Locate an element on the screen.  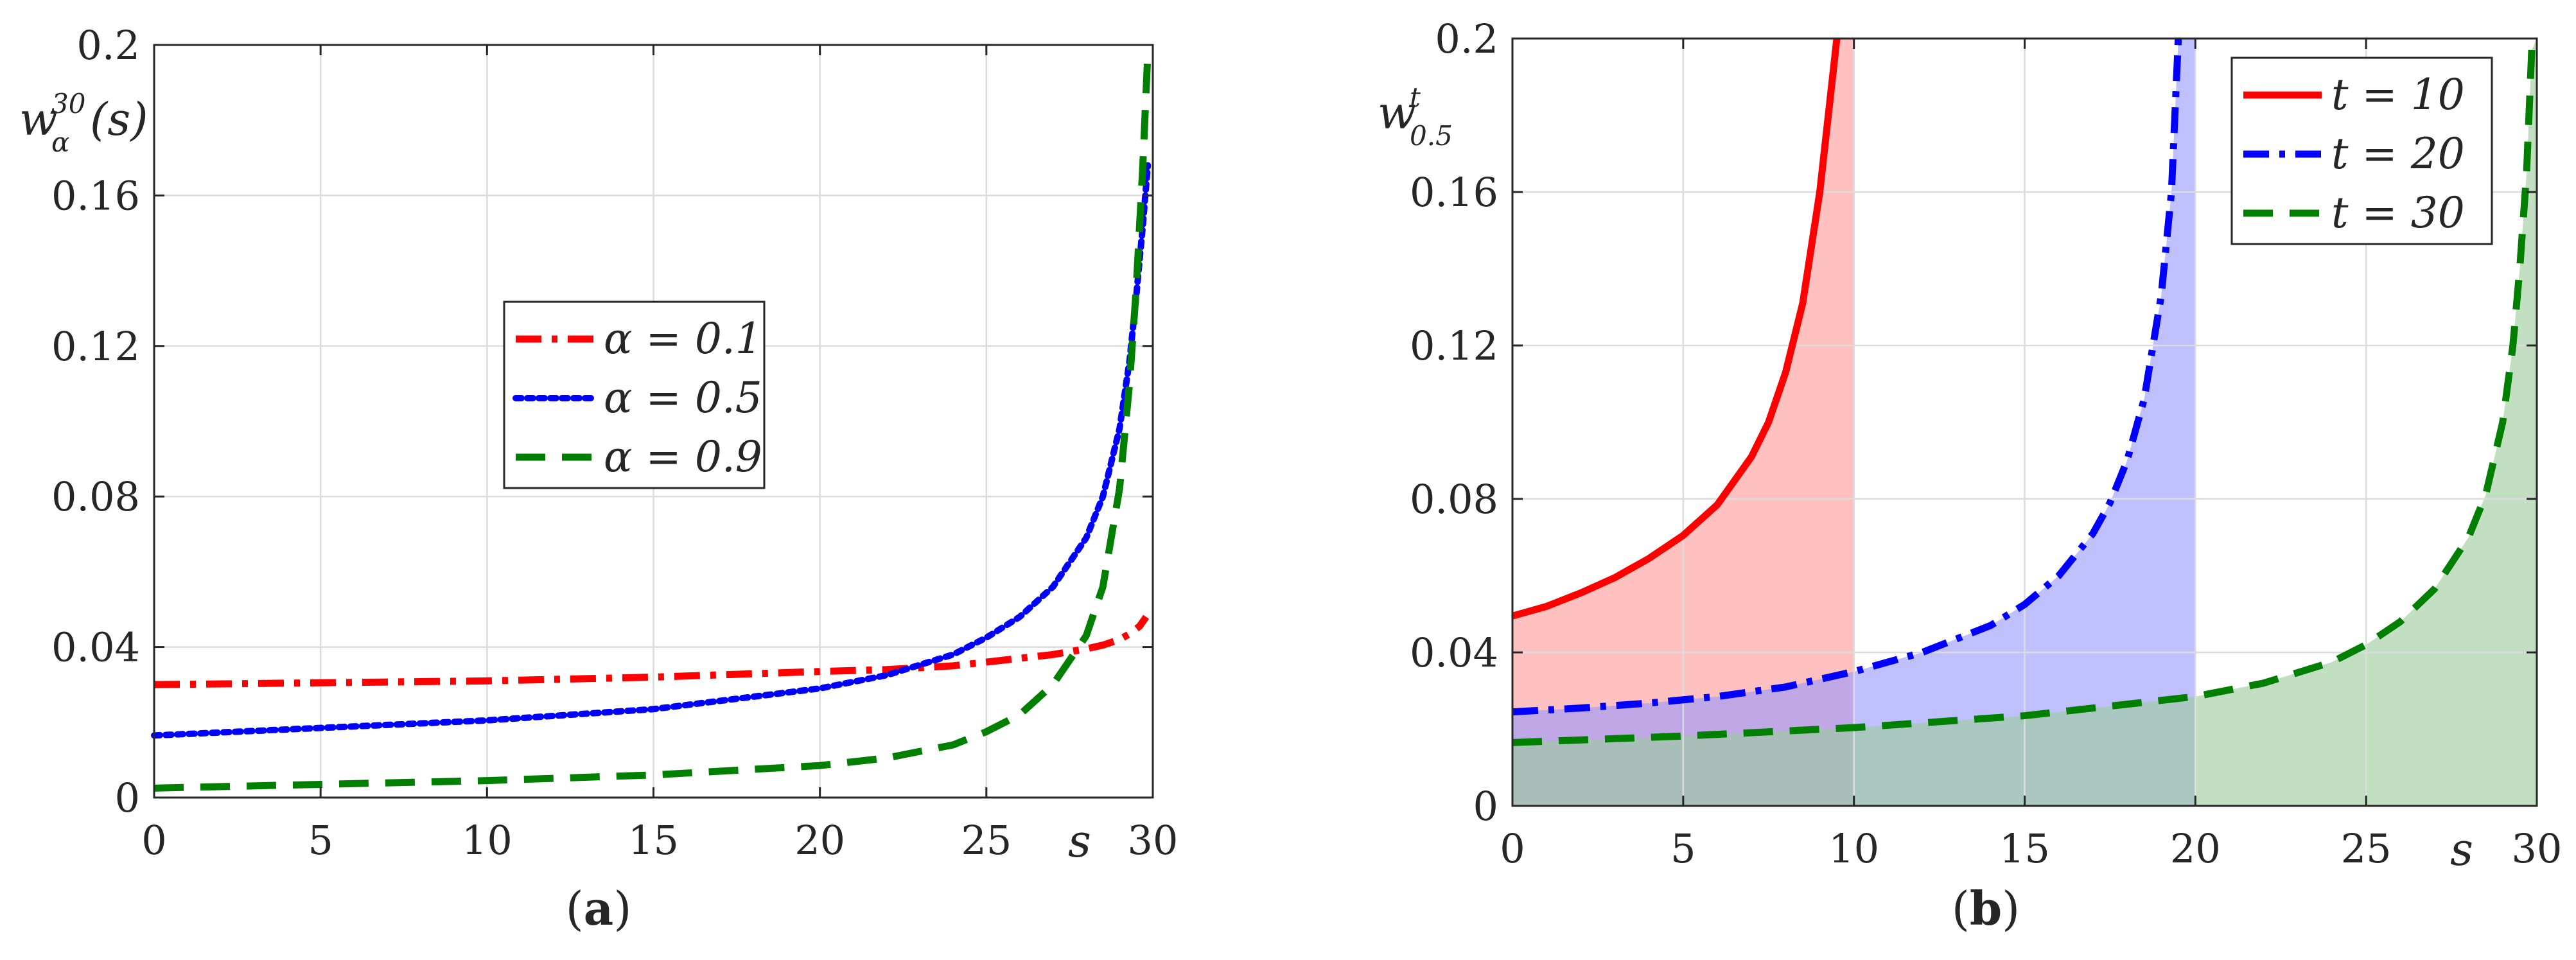
legend-label-3: t = 30 is located at coordinates (2398, 213).